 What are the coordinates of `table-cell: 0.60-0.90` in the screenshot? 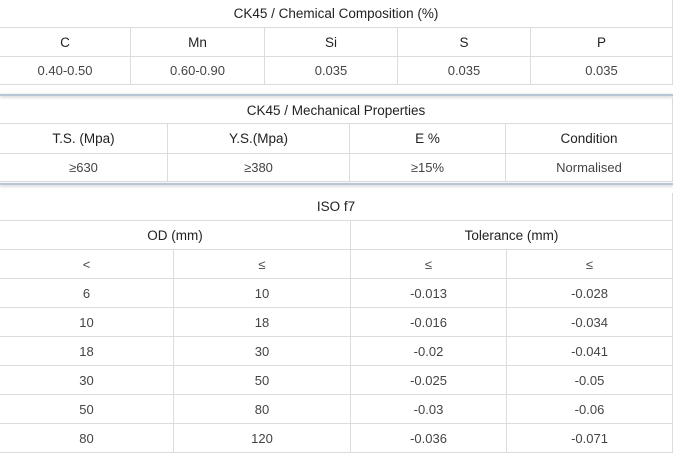 It's located at (198, 71).